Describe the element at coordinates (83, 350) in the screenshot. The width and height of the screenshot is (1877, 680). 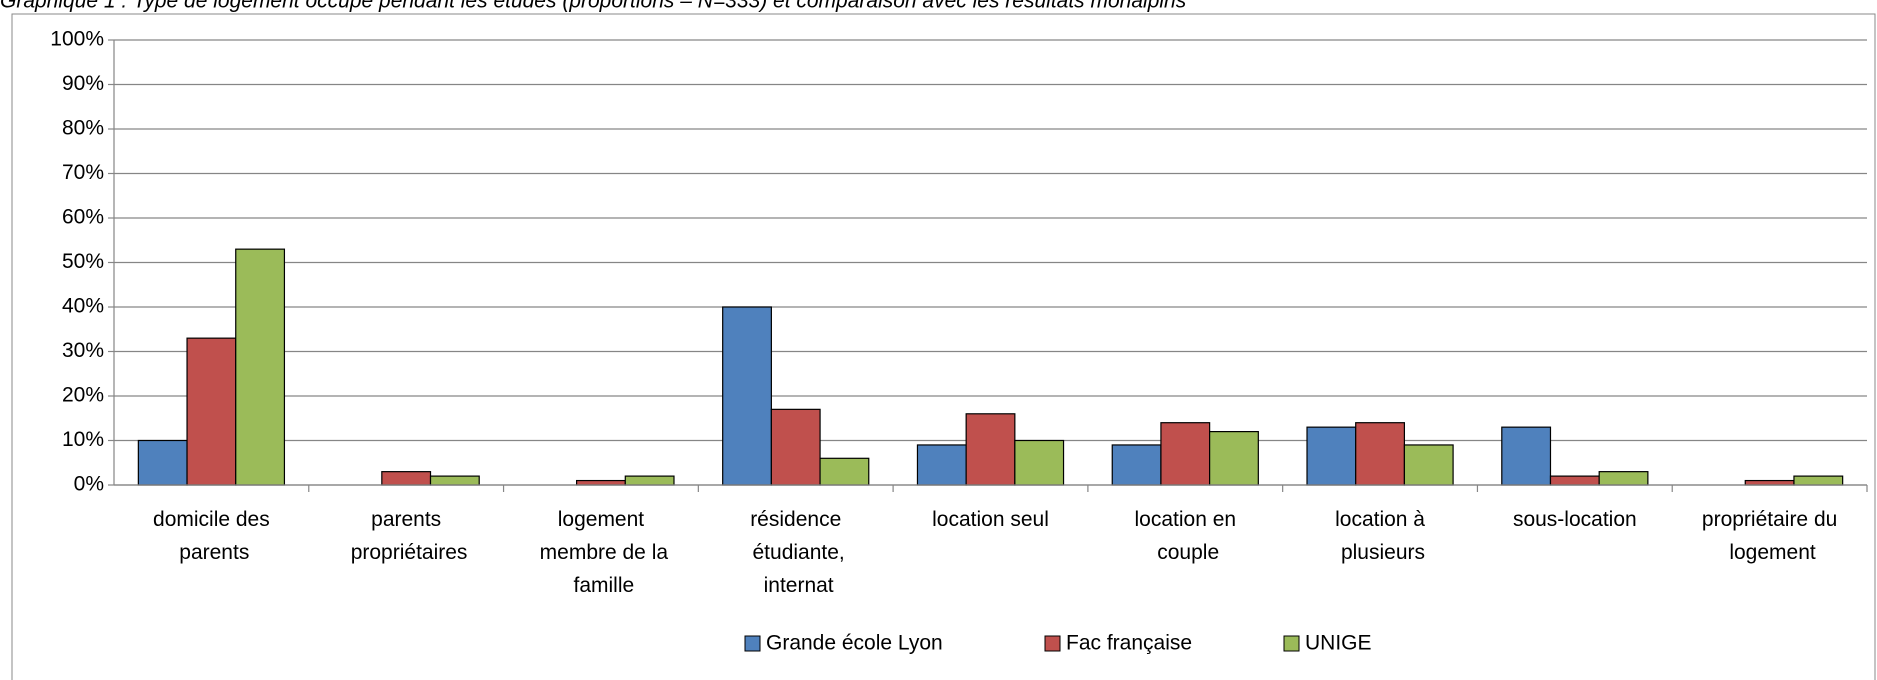
I see `y-tick-label: 30%` at that location.